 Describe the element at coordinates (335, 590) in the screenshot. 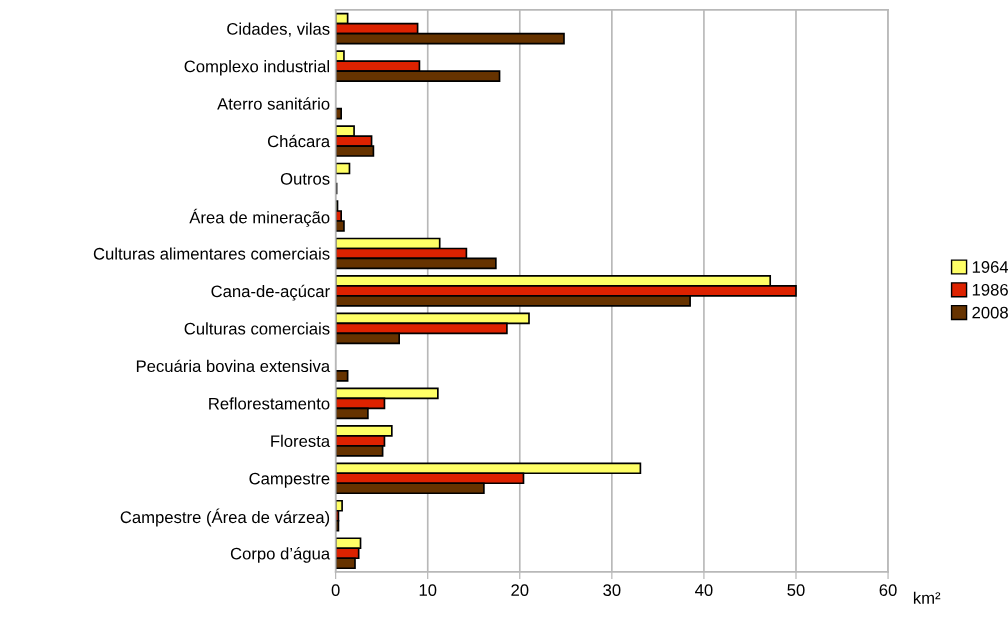

I see `x-tick-label: 0` at that location.